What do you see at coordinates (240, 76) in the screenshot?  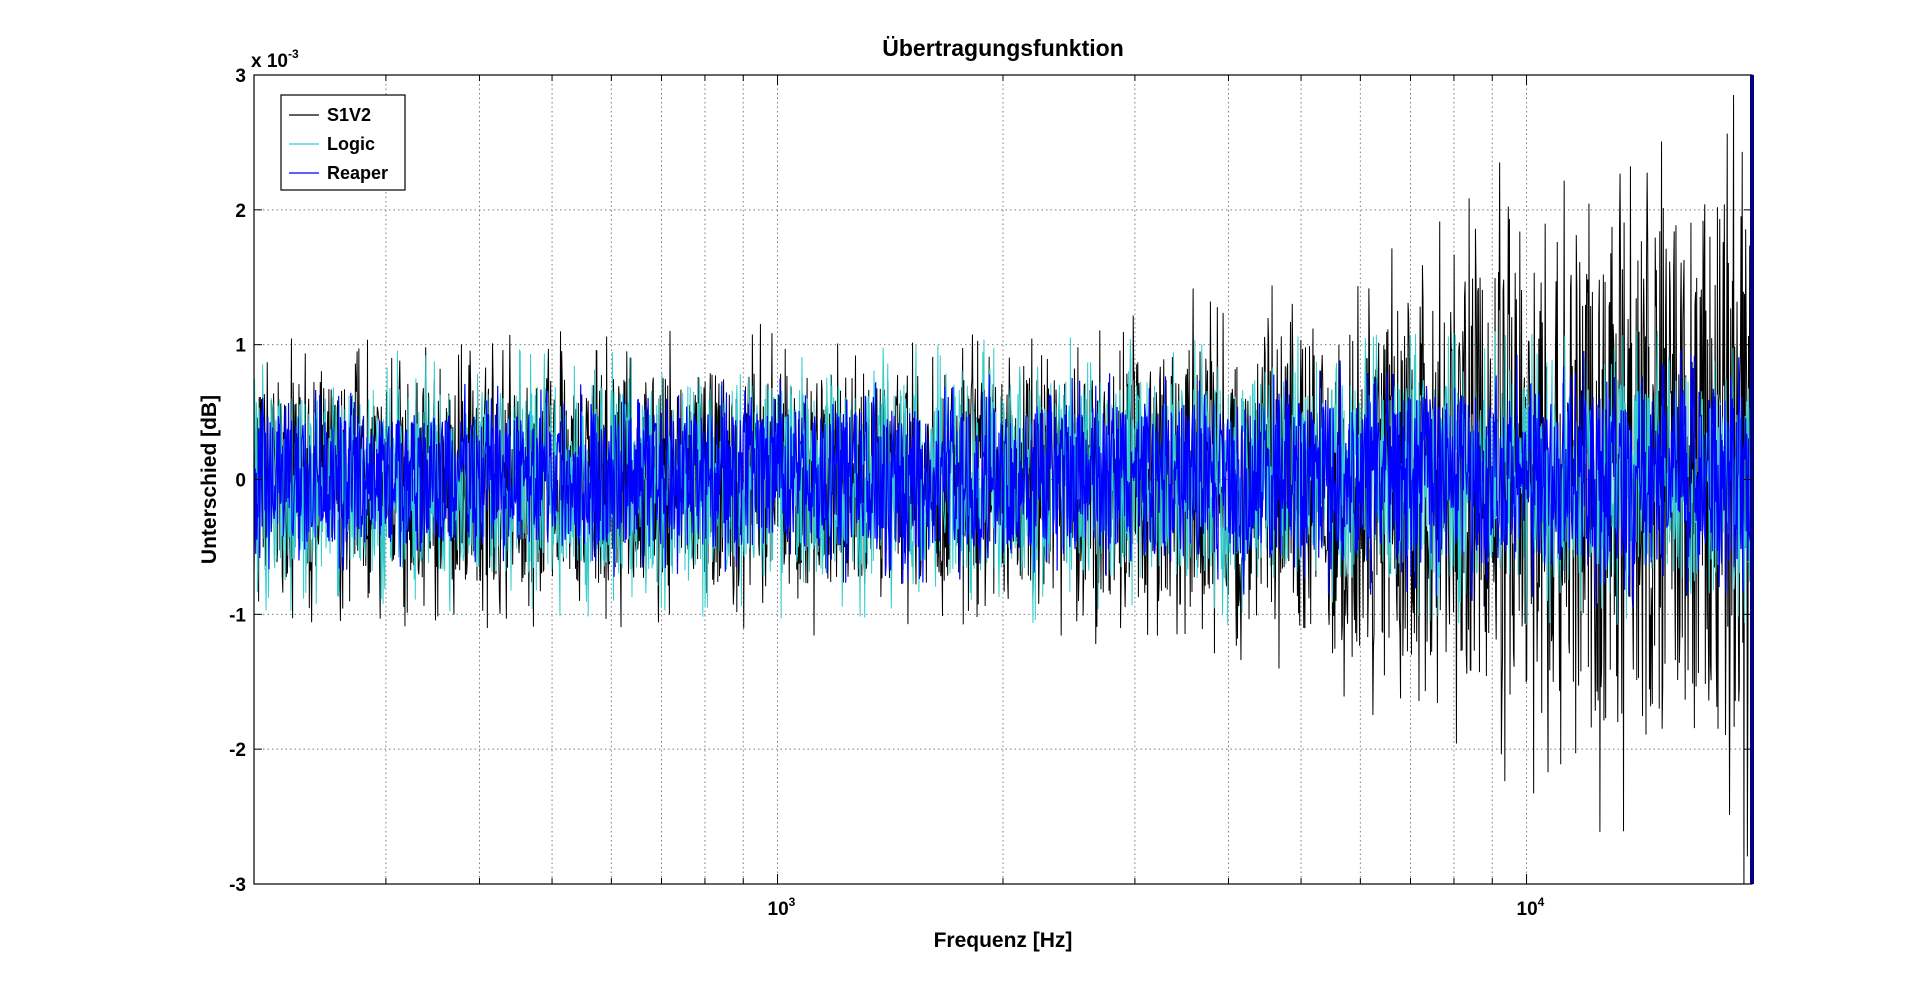 I see `y-tick-label: 3` at bounding box center [240, 76].